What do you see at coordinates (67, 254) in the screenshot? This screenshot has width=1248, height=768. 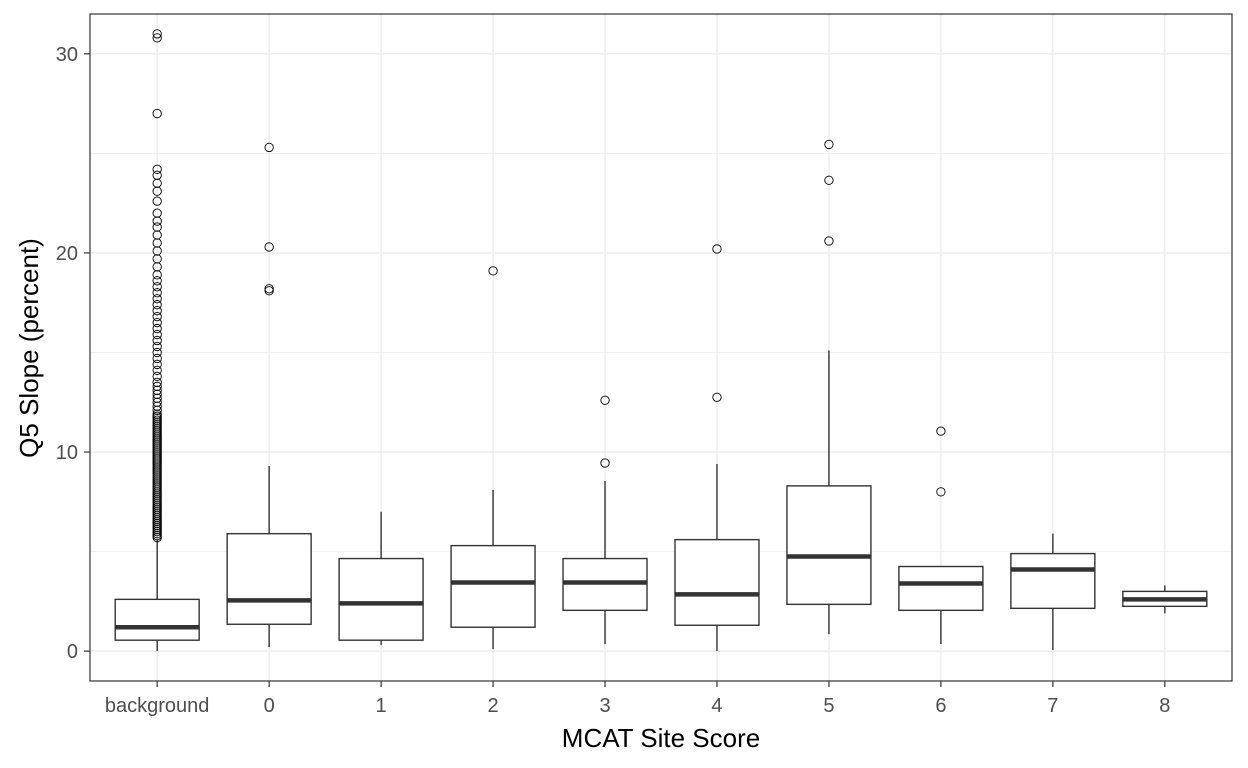 I see `y-tick-label: 20` at bounding box center [67, 254].